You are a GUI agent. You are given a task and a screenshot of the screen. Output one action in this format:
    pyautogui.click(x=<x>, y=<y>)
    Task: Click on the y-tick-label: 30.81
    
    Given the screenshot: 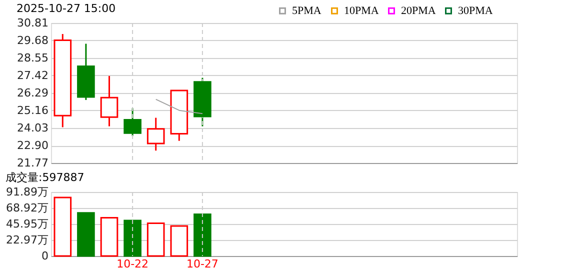 What is the action you would take?
    pyautogui.click(x=32, y=23)
    